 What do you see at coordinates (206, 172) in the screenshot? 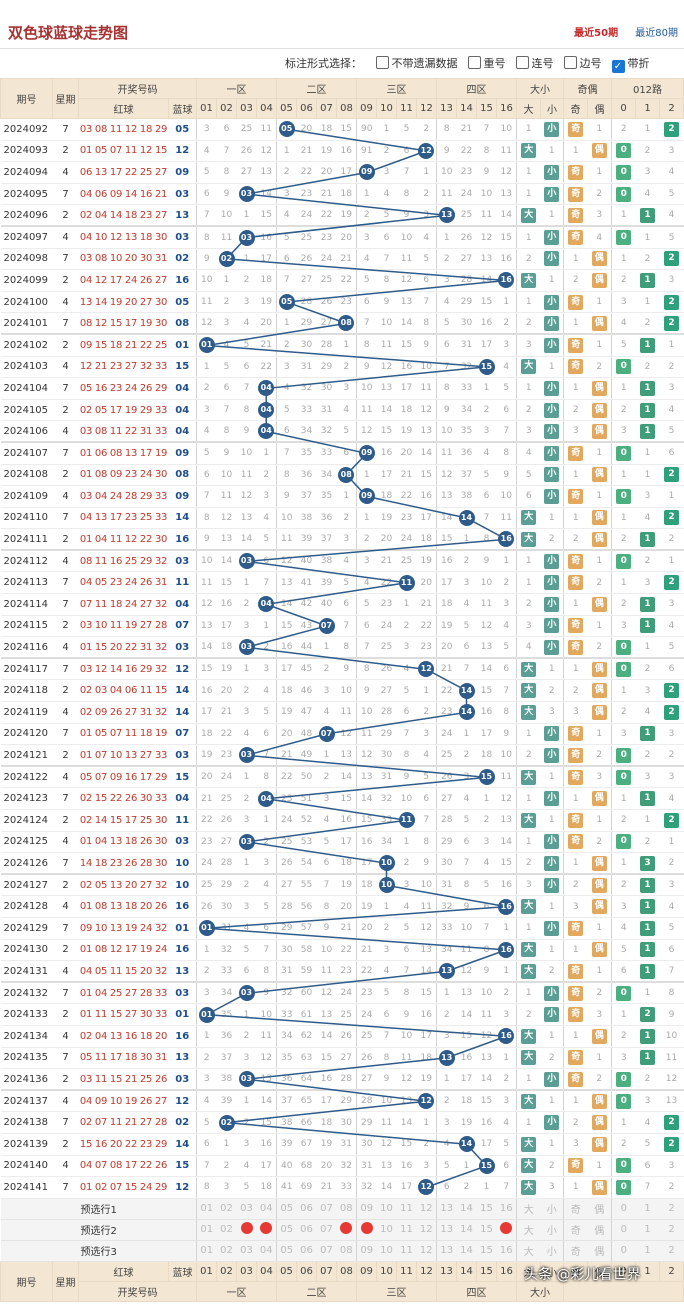
I see `miss-cell: 5` at bounding box center [206, 172].